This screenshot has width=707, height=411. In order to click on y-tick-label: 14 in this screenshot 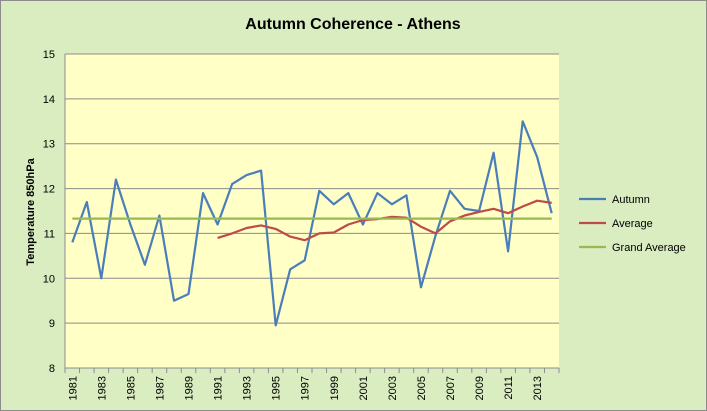, I will do `click(49, 100)`.